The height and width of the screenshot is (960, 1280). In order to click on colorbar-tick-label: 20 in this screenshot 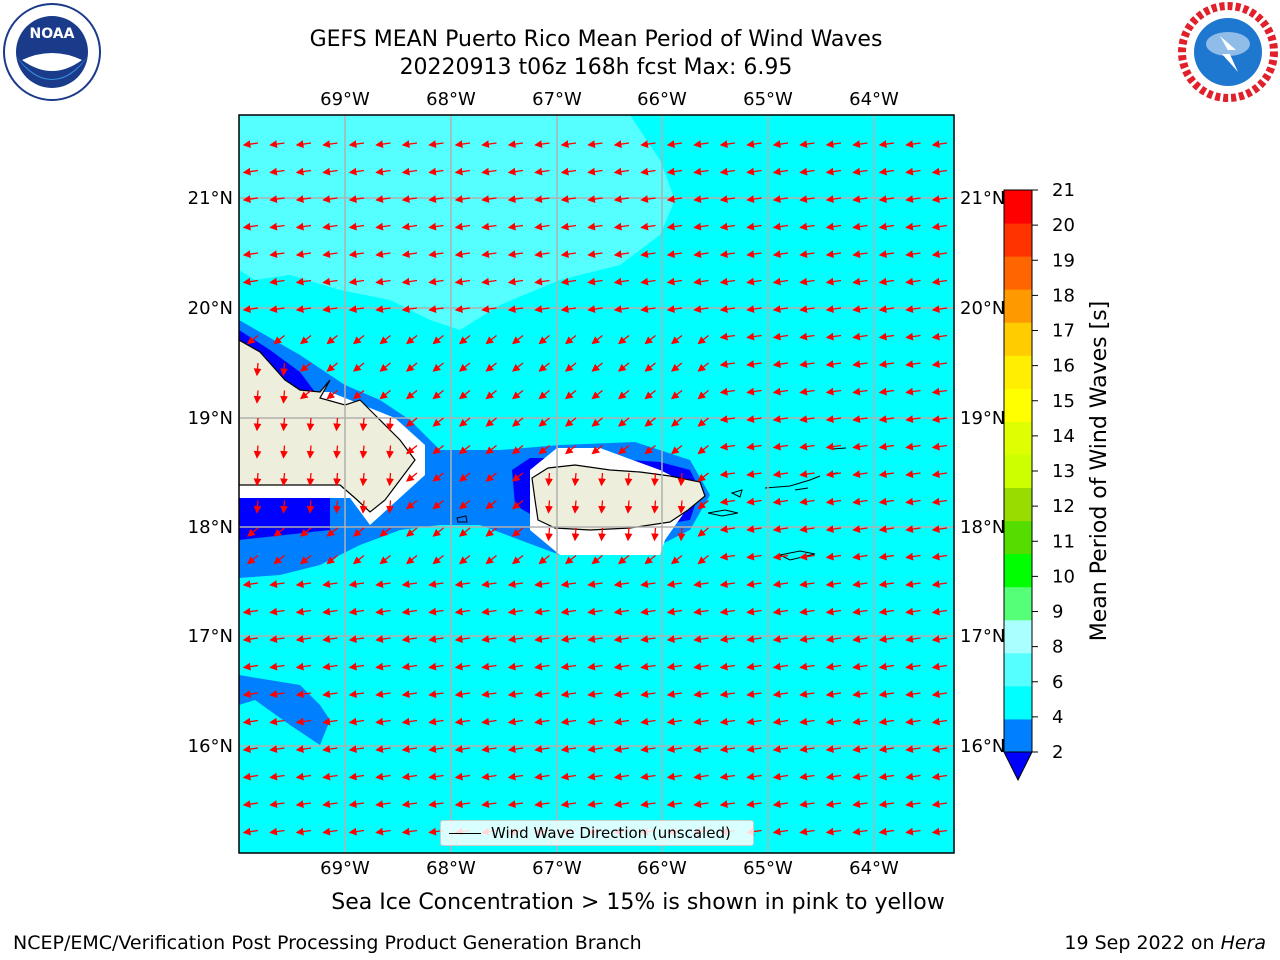, I will do `click(1063, 225)`.